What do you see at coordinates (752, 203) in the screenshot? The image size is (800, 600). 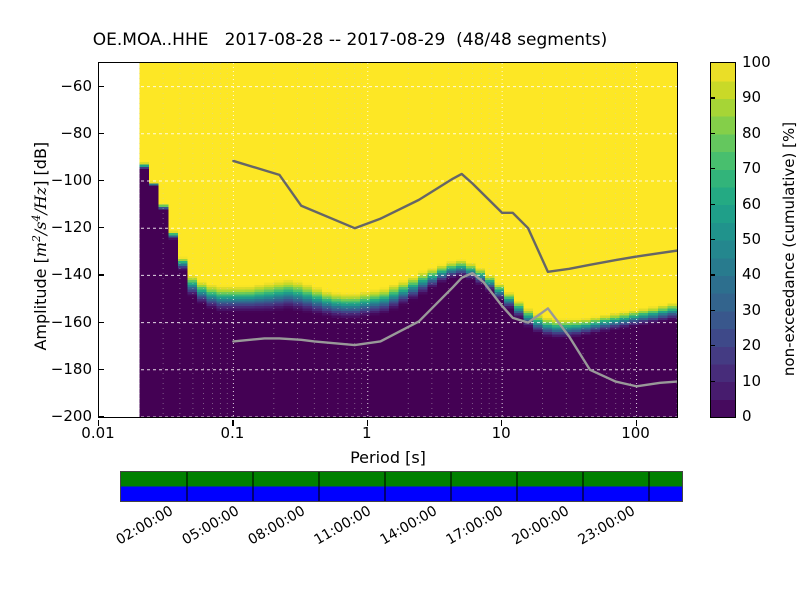 I see `colorbar-tick-label: 60` at bounding box center [752, 203].